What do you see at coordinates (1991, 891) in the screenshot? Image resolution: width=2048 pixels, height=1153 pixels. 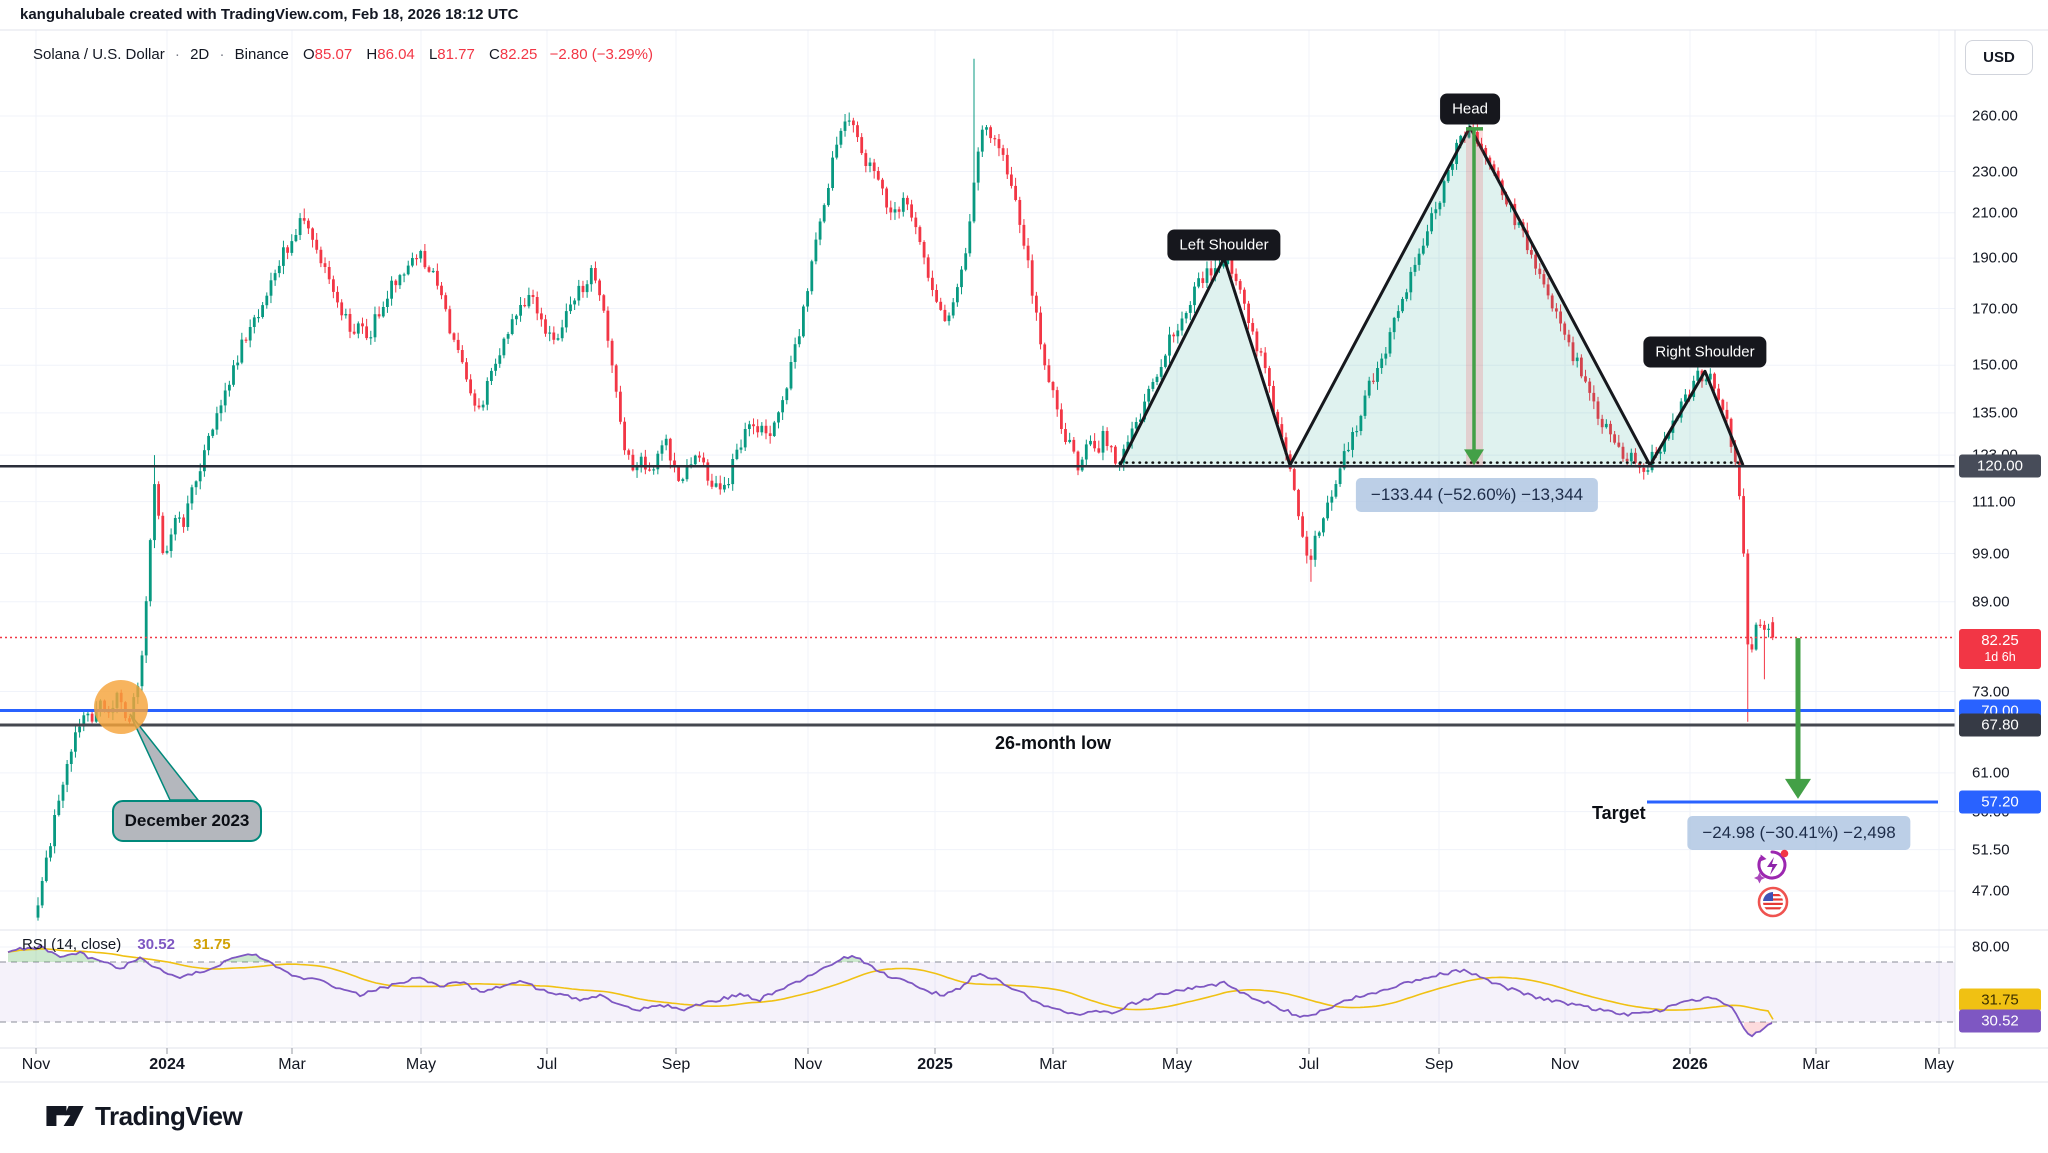 I see `price-tick-47.00: 47.00` at bounding box center [1991, 891].